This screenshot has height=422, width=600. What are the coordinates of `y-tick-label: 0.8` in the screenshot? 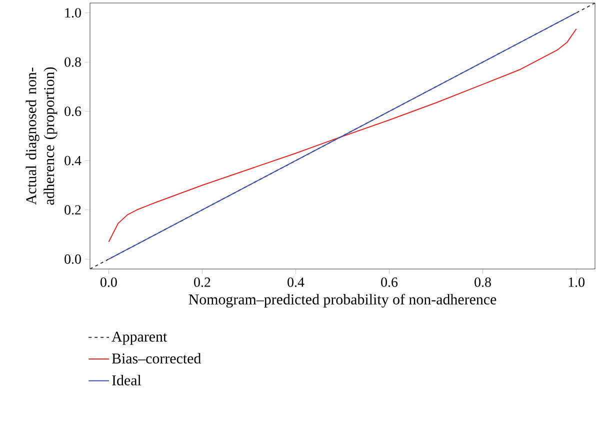 It's located at (72, 62).